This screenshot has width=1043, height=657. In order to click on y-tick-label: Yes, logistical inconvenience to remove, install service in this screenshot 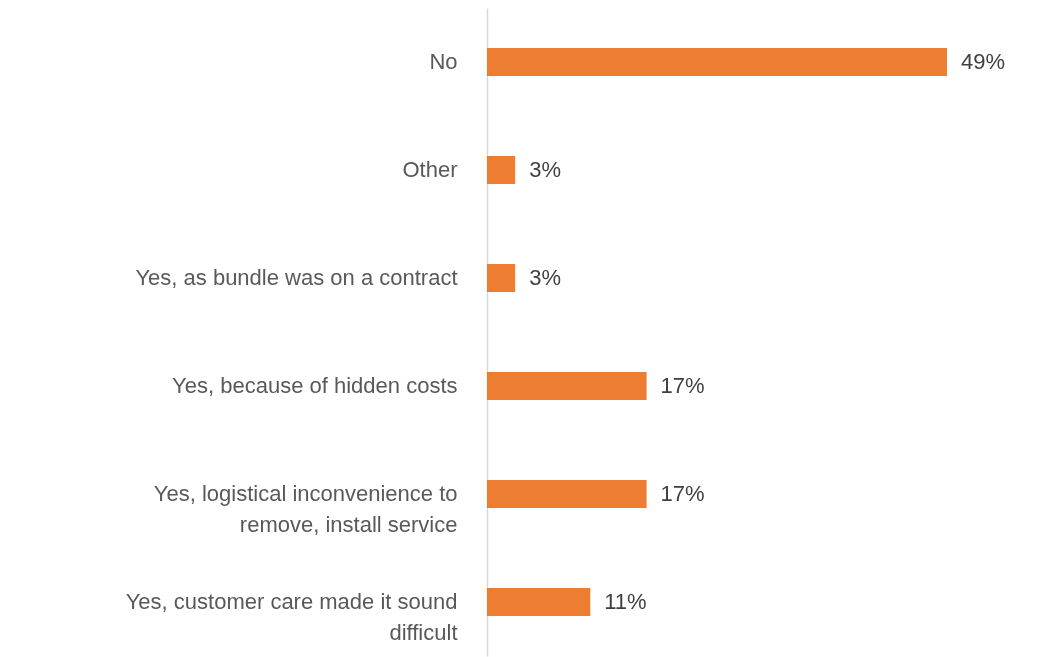, I will do `click(305, 509)`.